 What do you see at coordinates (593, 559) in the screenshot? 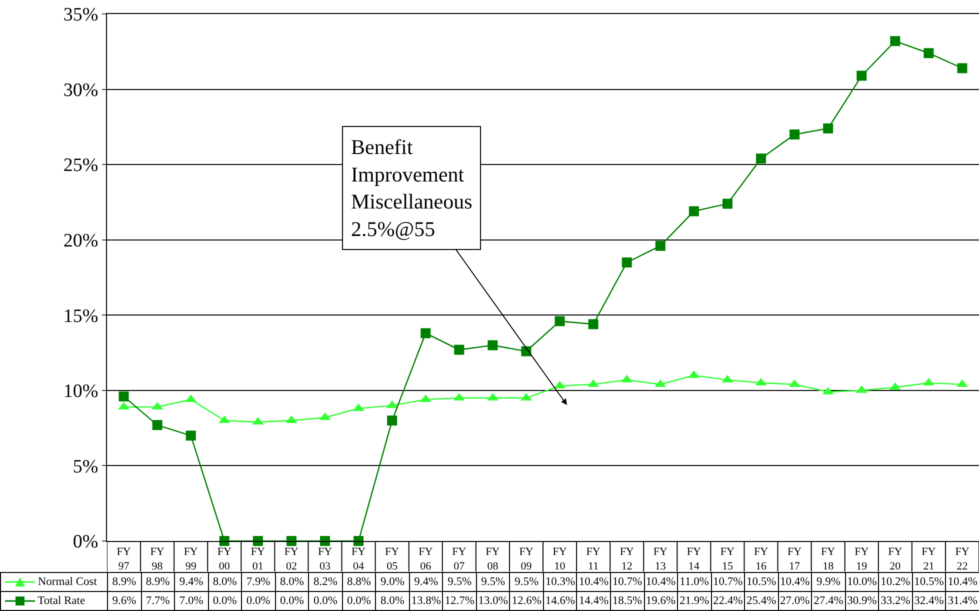
I see `x-tick-label: FY 11` at bounding box center [593, 559].